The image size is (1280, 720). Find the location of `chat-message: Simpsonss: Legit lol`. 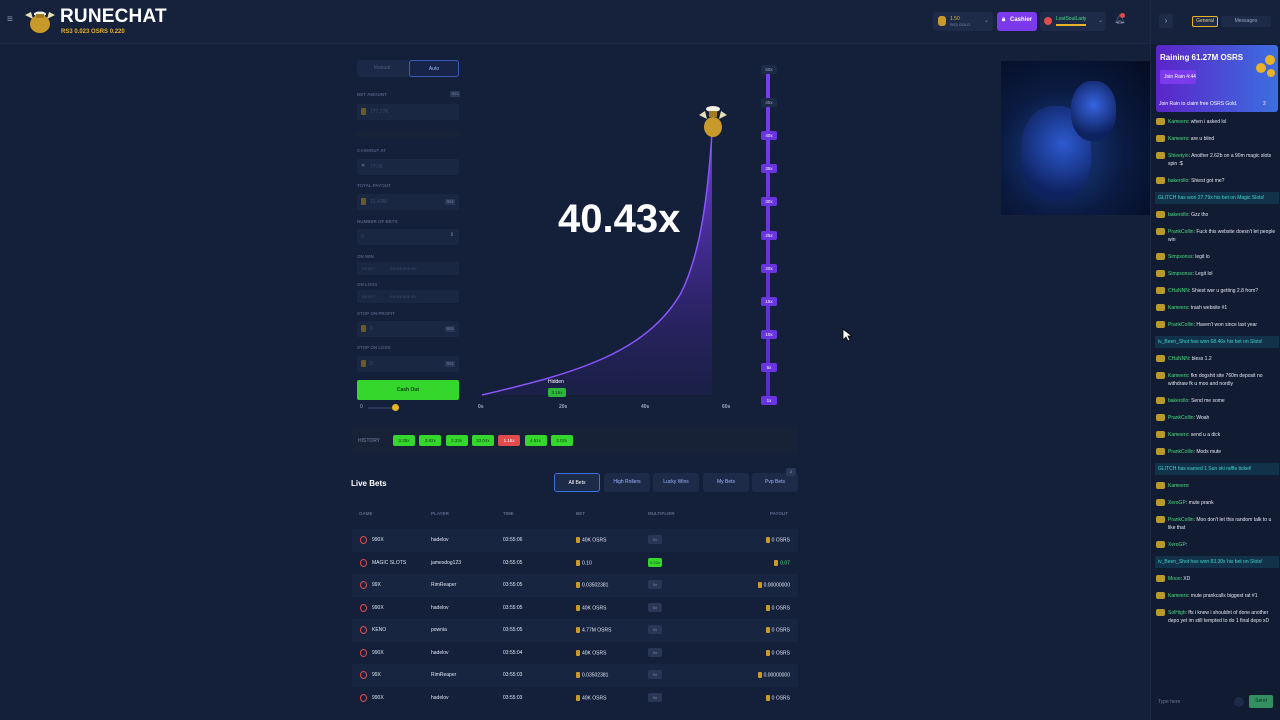

chat-message: Simpsonss: Legit lol is located at coordinates (1217, 274).